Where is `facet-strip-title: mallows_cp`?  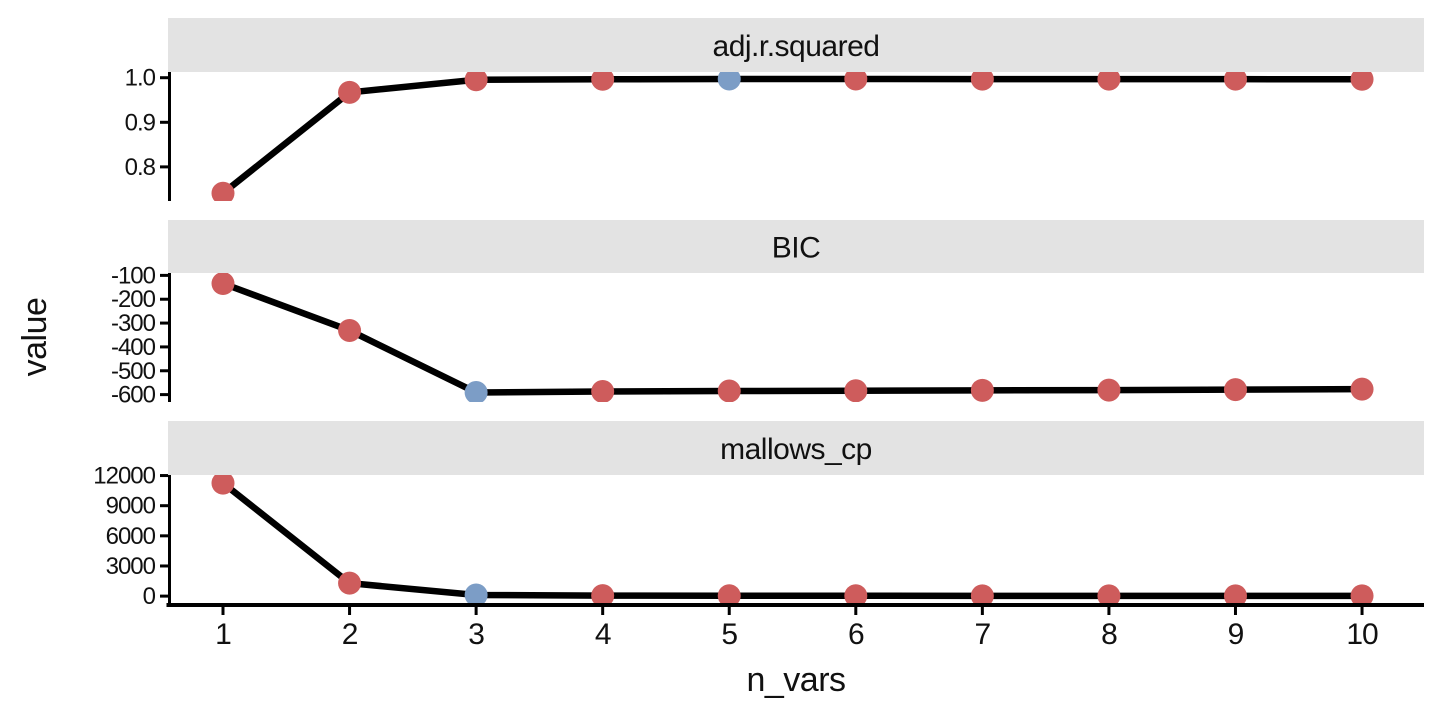 facet-strip-title: mallows_cp is located at coordinates (796, 449).